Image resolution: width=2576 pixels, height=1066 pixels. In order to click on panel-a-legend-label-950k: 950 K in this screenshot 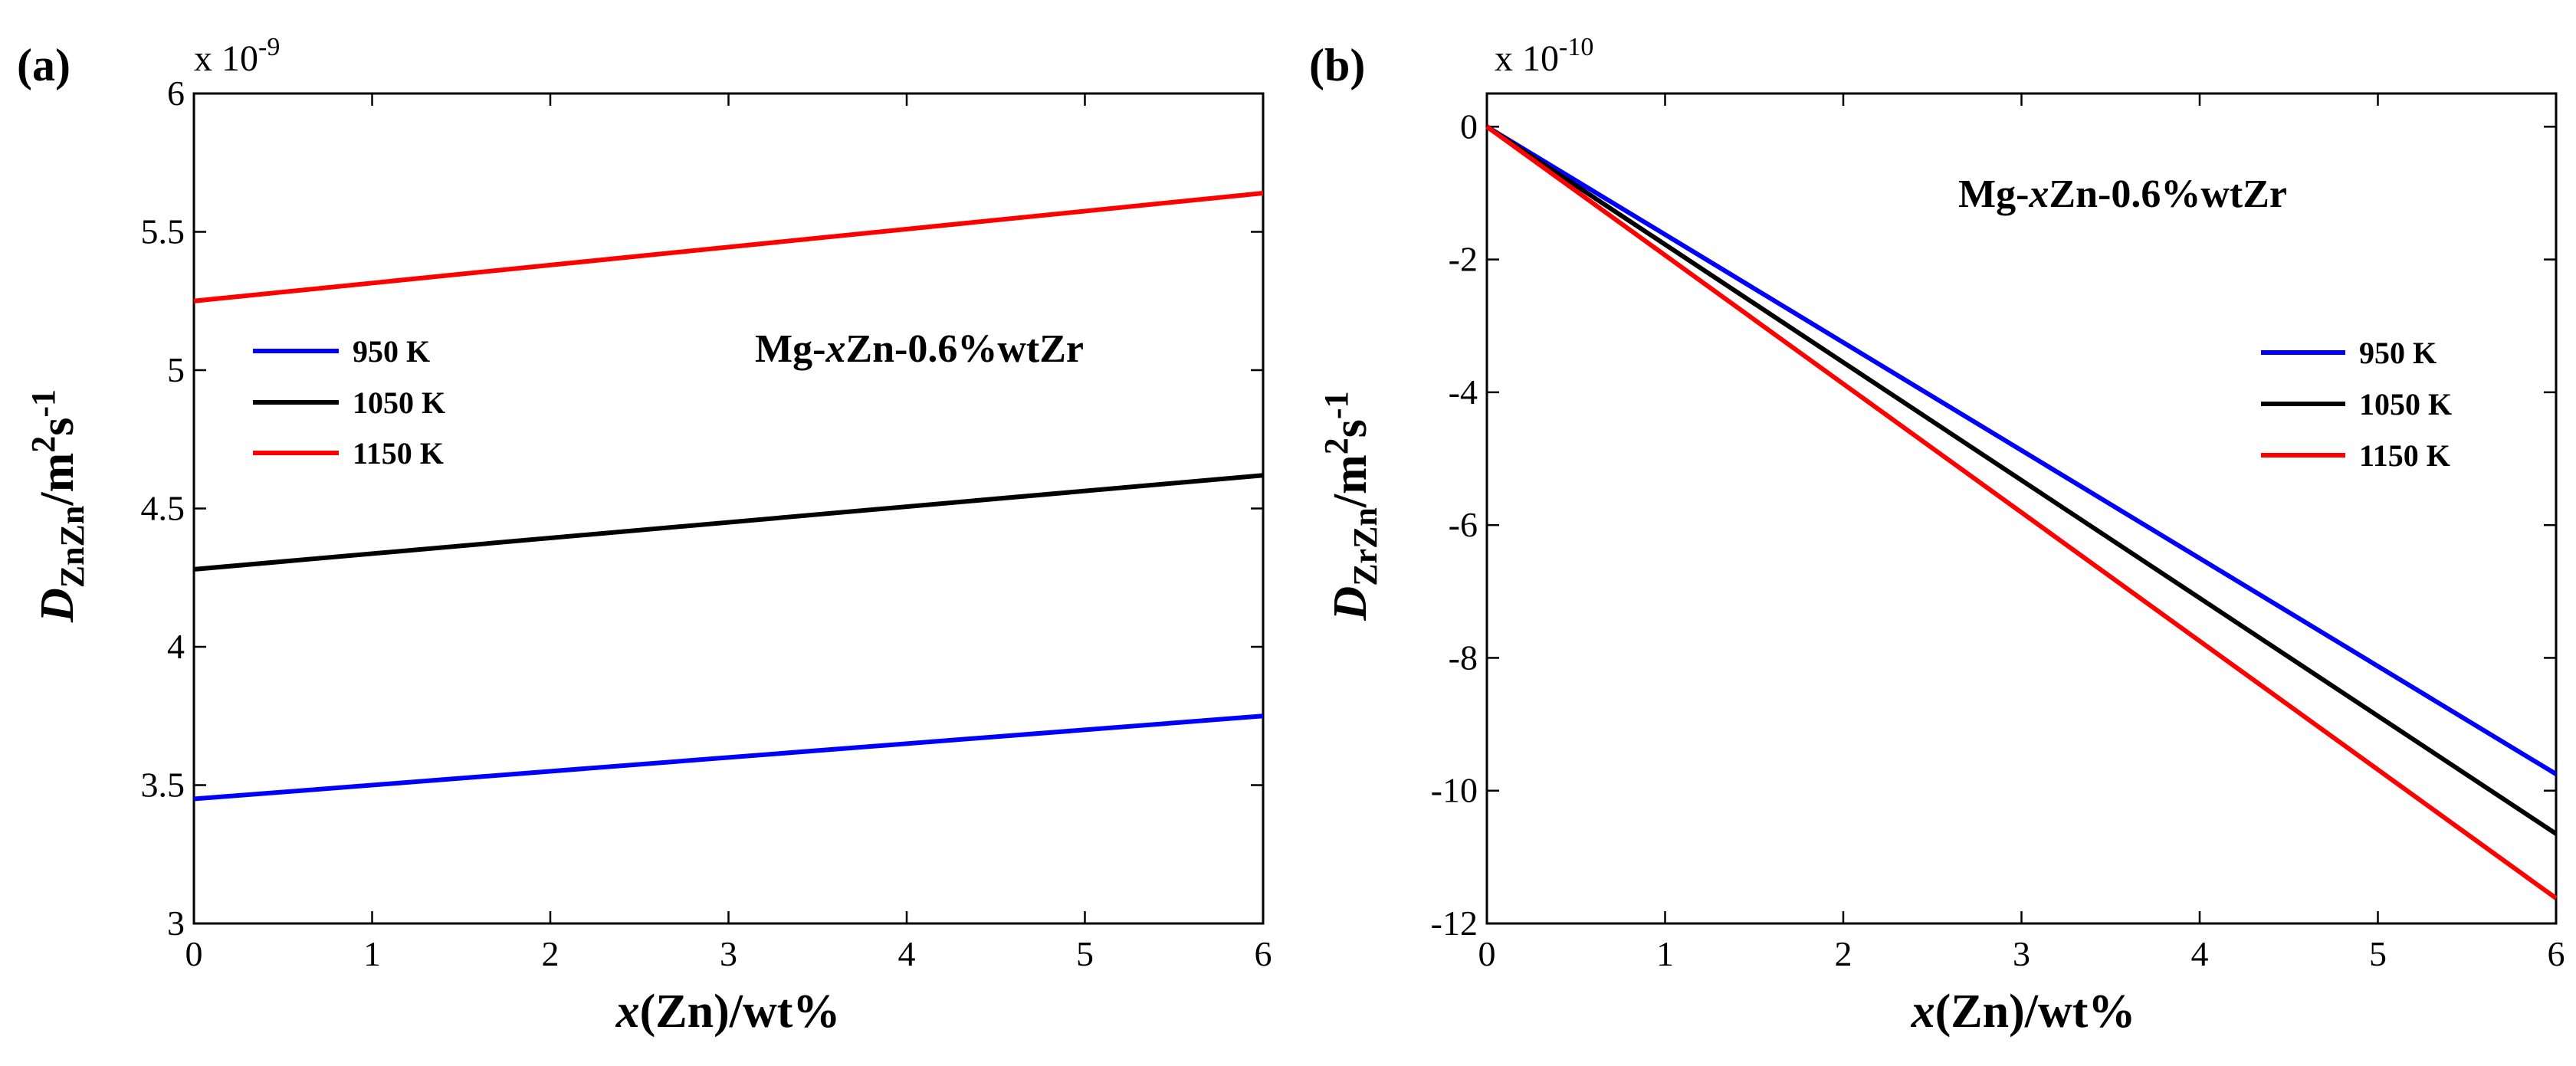, I will do `click(391, 351)`.